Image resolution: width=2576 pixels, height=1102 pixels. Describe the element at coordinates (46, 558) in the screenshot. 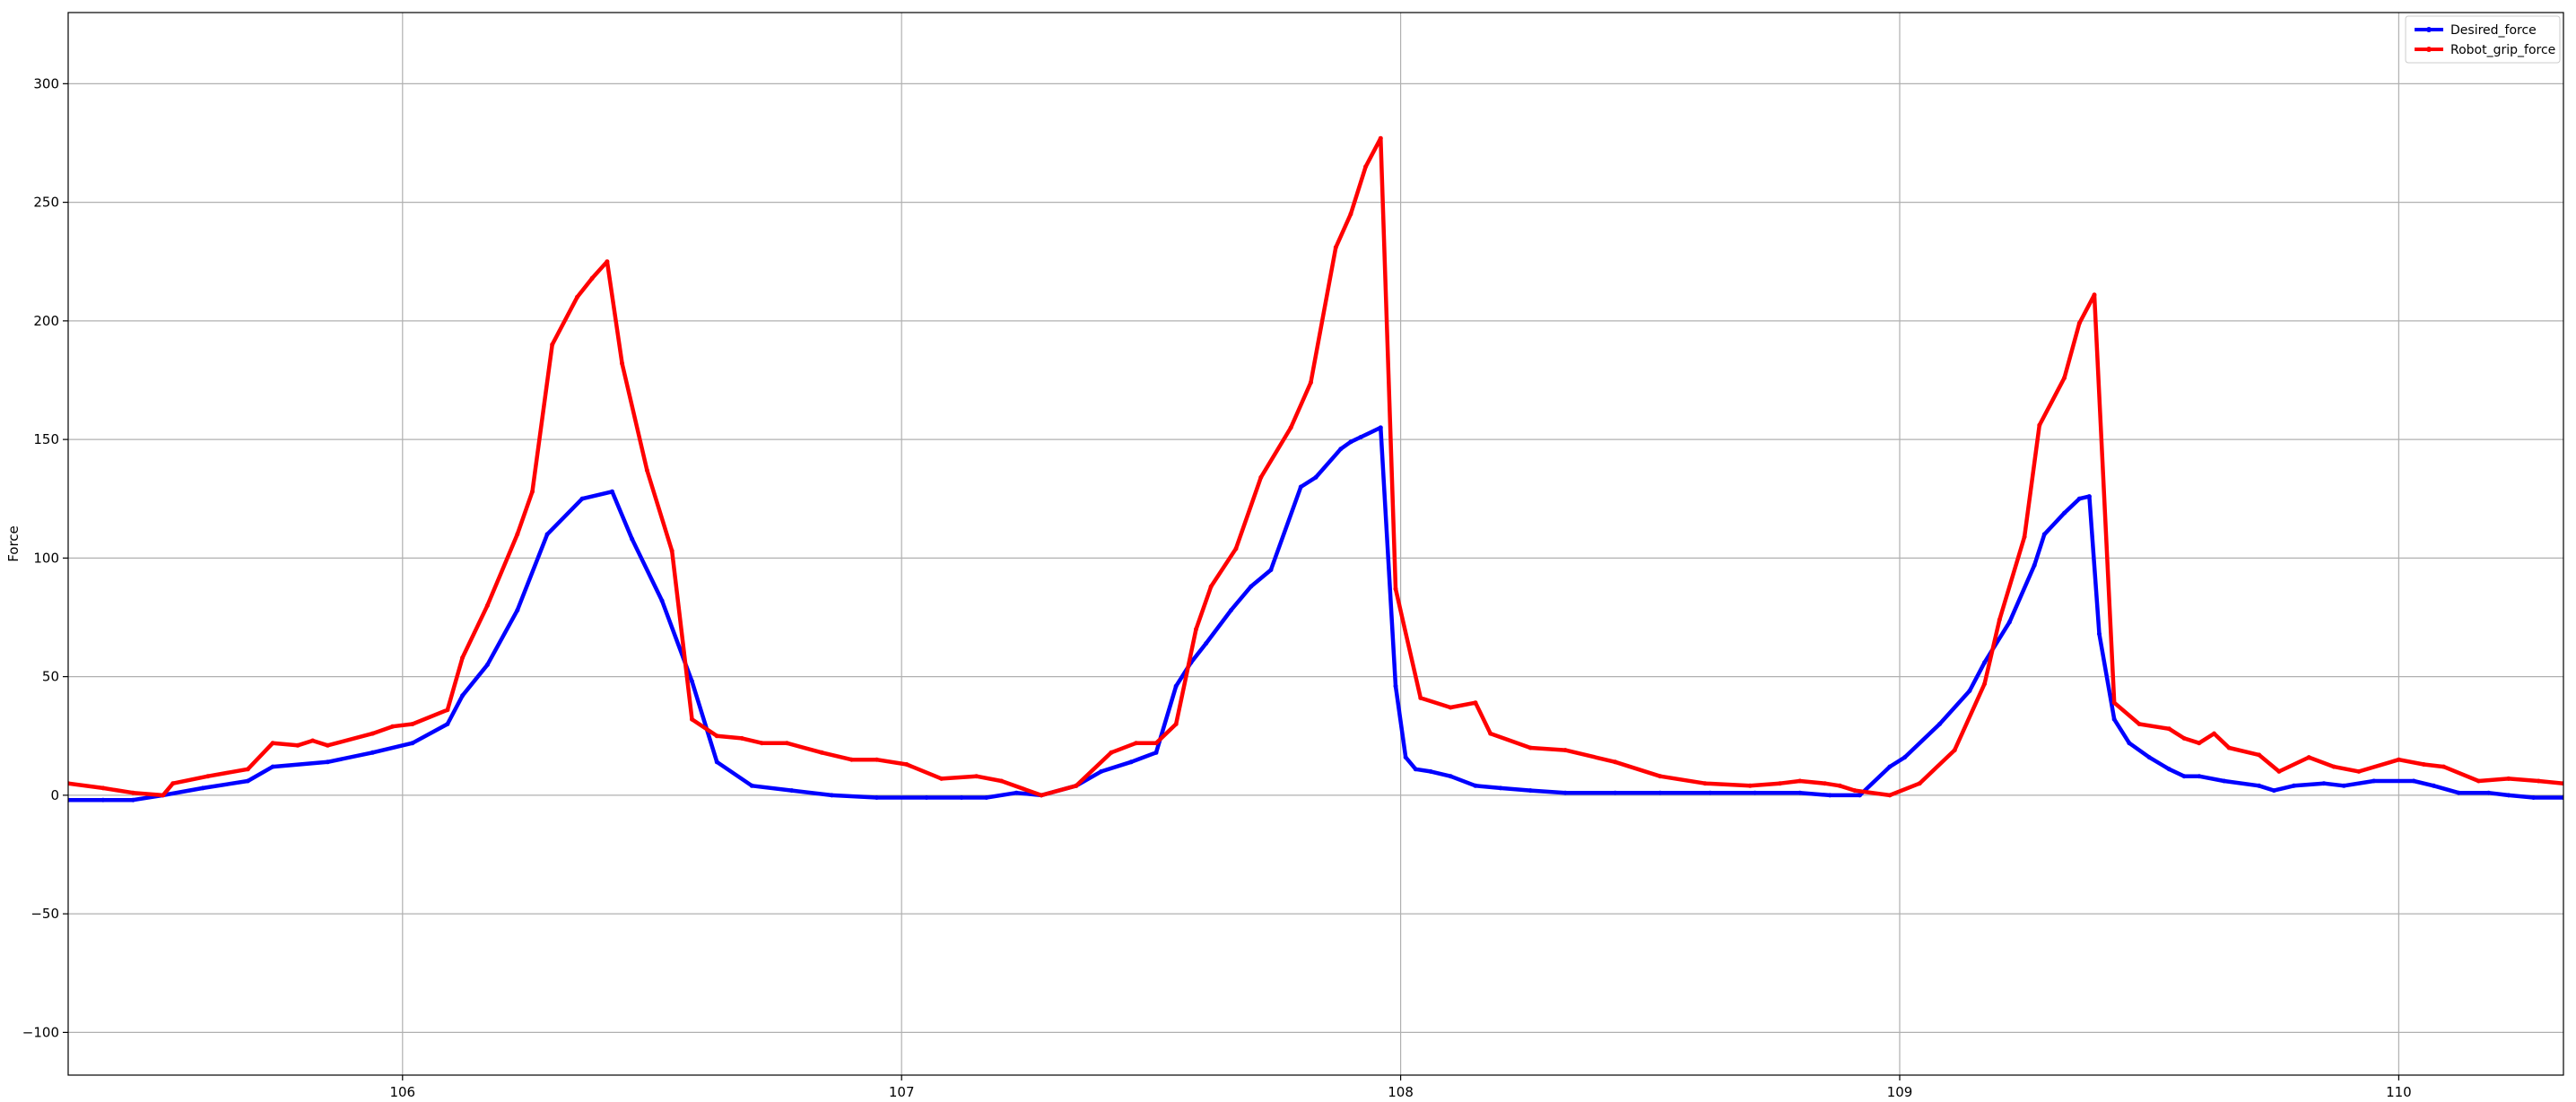

I see `y-tick-label: 100` at that location.